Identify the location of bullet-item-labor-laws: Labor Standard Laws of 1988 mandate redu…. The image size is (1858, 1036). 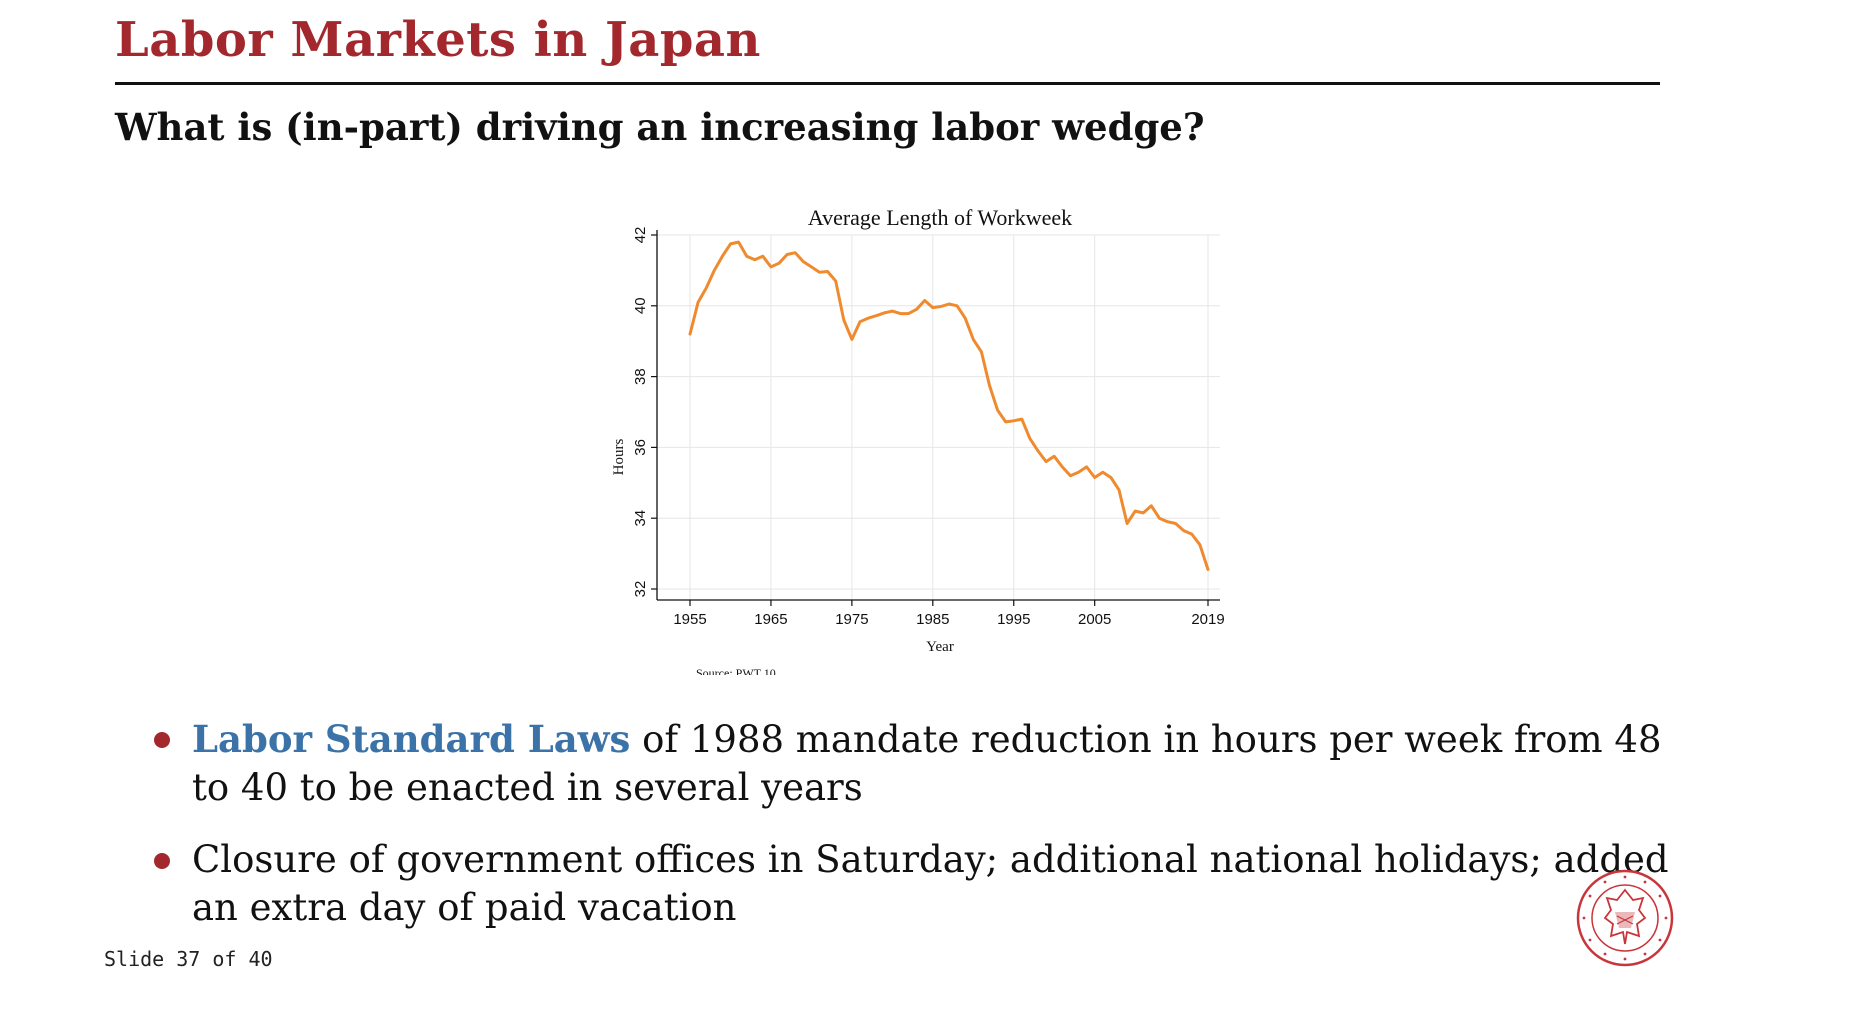
(910, 763).